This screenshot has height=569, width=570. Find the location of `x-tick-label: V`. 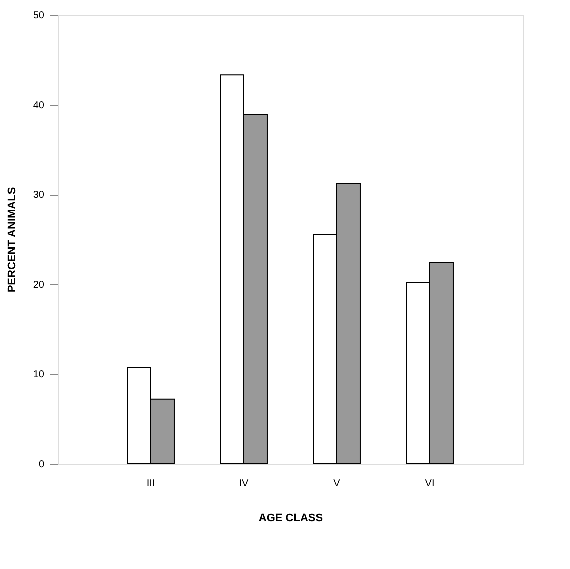

x-tick-label: V is located at coordinates (337, 484).